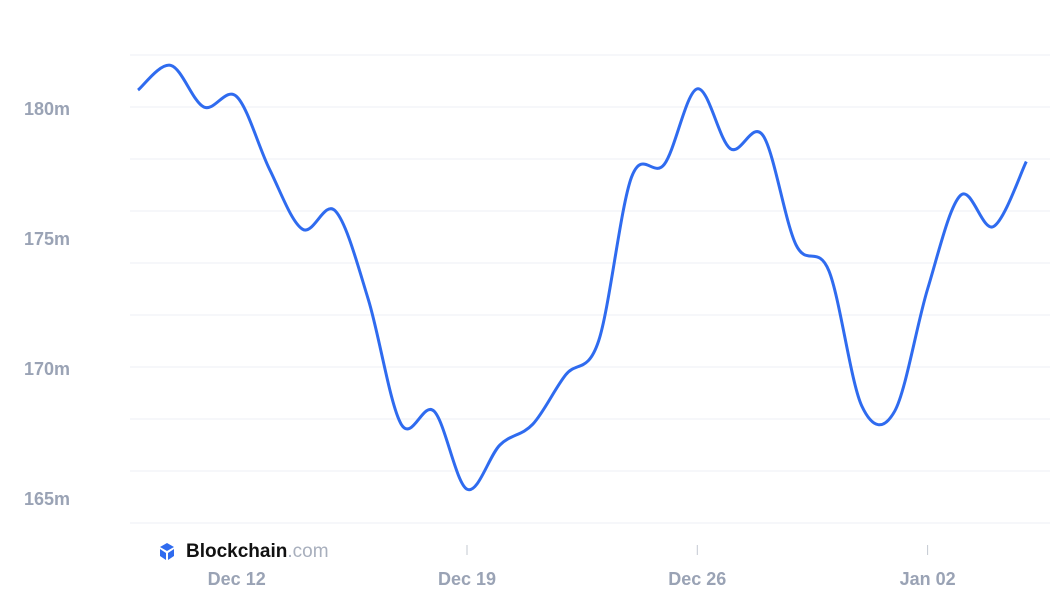 The image size is (1050, 600). What do you see at coordinates (697, 579) in the screenshot?
I see `x-tick-label: Dec 26` at bounding box center [697, 579].